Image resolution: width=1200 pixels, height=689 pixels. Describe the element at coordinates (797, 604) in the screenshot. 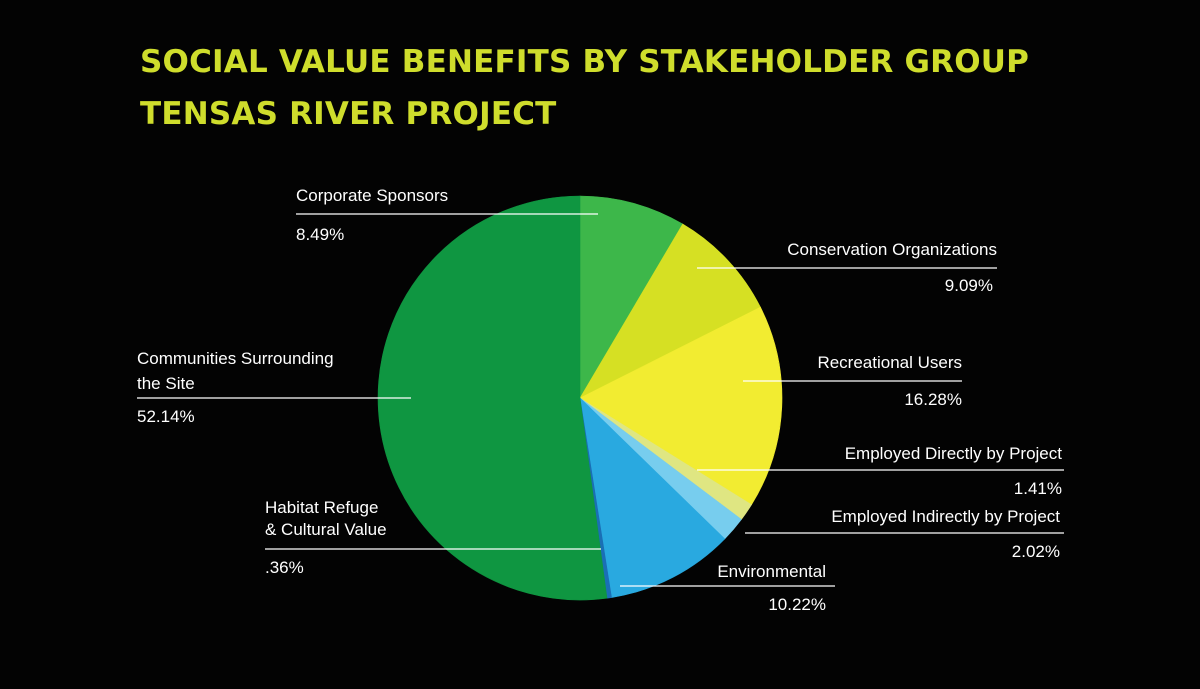

I see `slice-value-environmental: 10.22%` at that location.